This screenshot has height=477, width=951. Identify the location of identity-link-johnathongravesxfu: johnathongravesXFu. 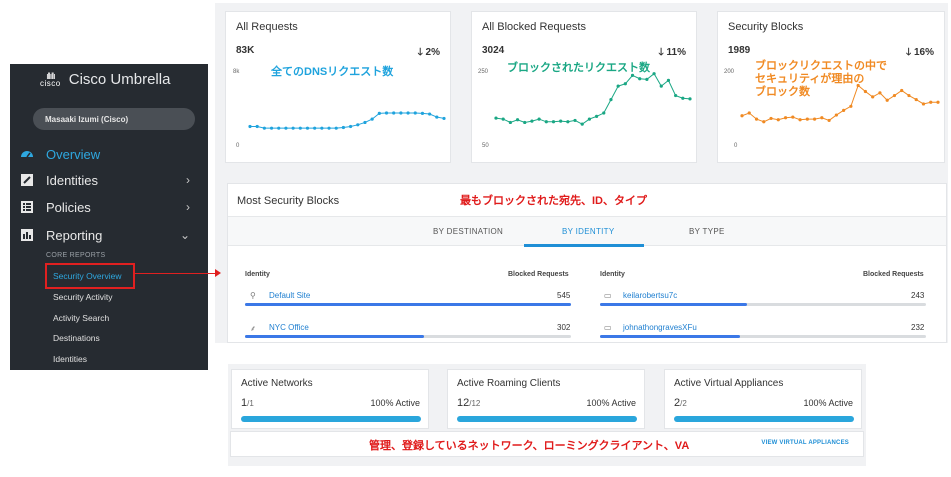
(660, 327).